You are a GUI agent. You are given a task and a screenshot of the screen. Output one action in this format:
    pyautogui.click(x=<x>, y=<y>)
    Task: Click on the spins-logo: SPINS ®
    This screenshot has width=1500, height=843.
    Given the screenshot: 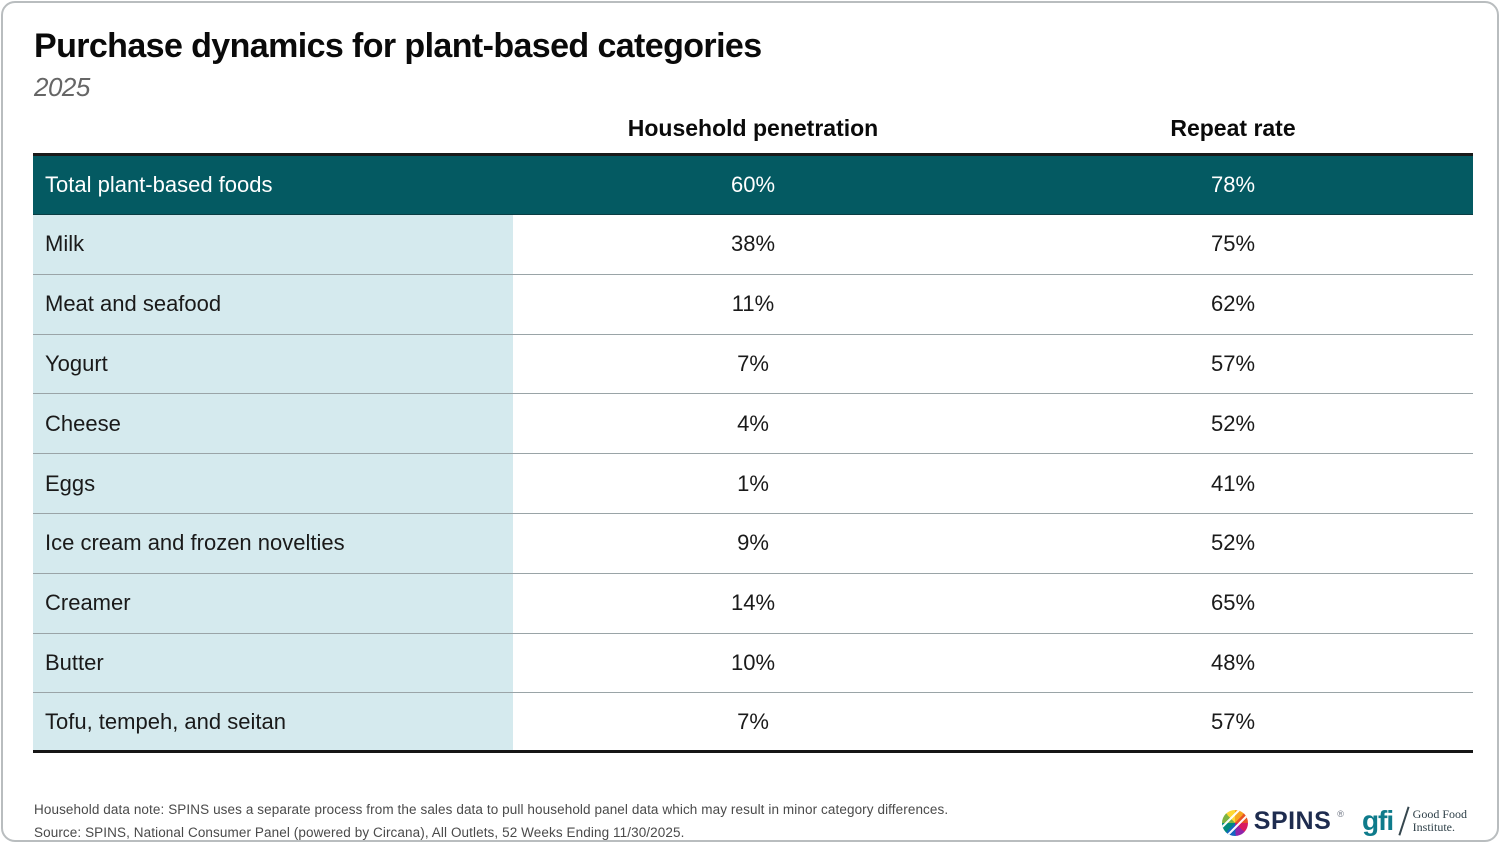 What is the action you would take?
    pyautogui.click(x=1282, y=821)
    